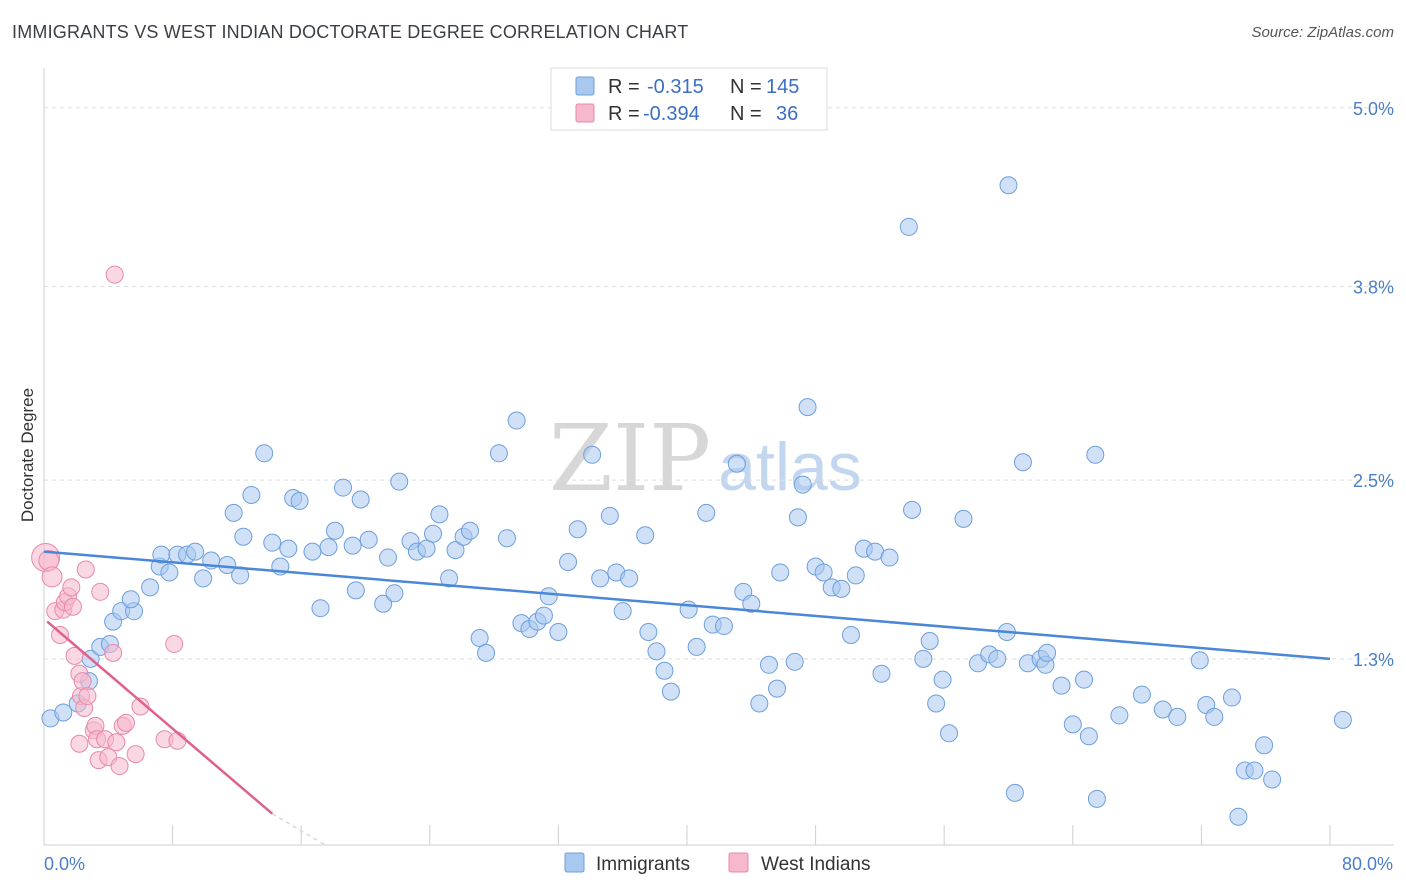  What do you see at coordinates (1373, 481) in the screenshot?
I see `y-tick-label: 2.5%` at bounding box center [1373, 481].